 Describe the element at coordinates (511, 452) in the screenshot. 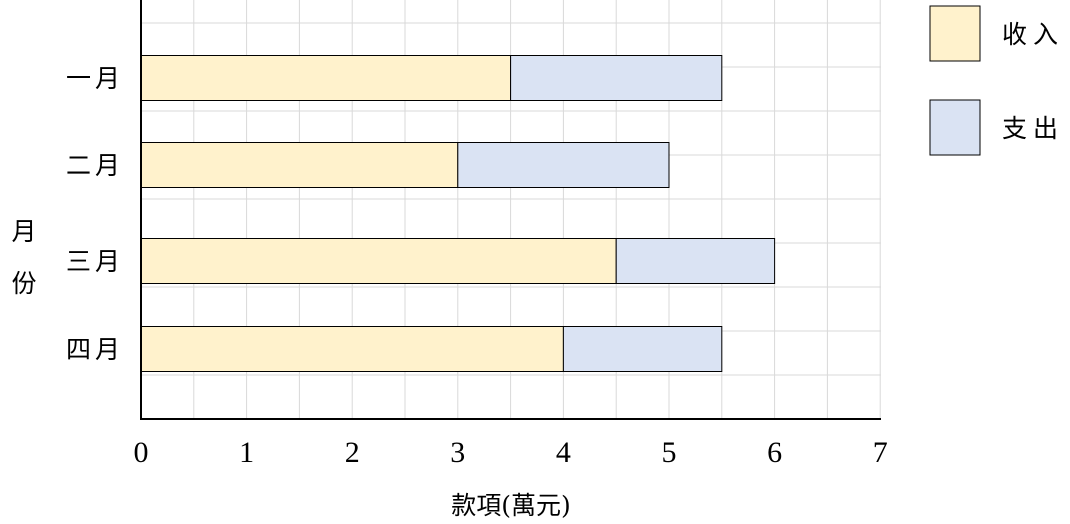

I see `x-tick-labels: 0 1 2 3 4 5 6 7` at that location.